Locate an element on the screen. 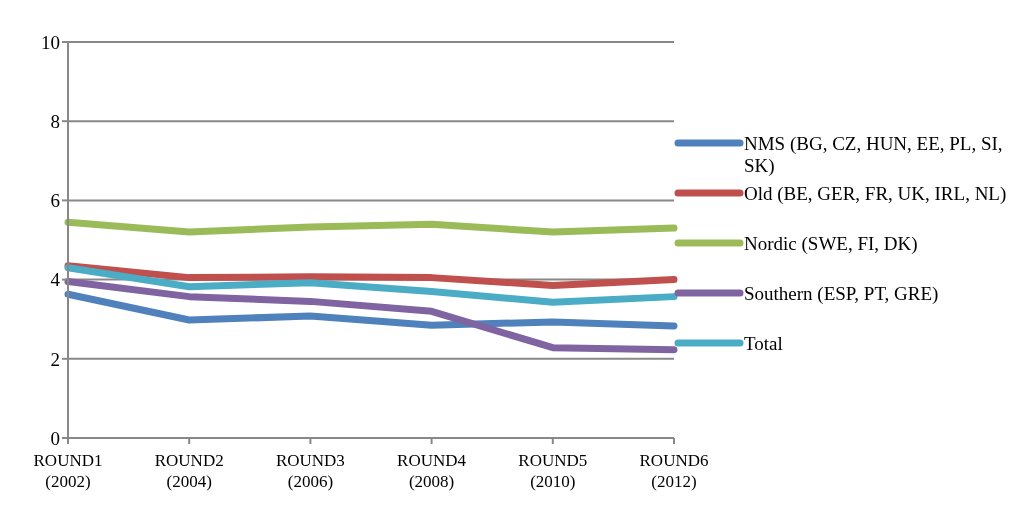 This screenshot has height=517, width=1032. y-tick-label: 8 is located at coordinates (55, 121).